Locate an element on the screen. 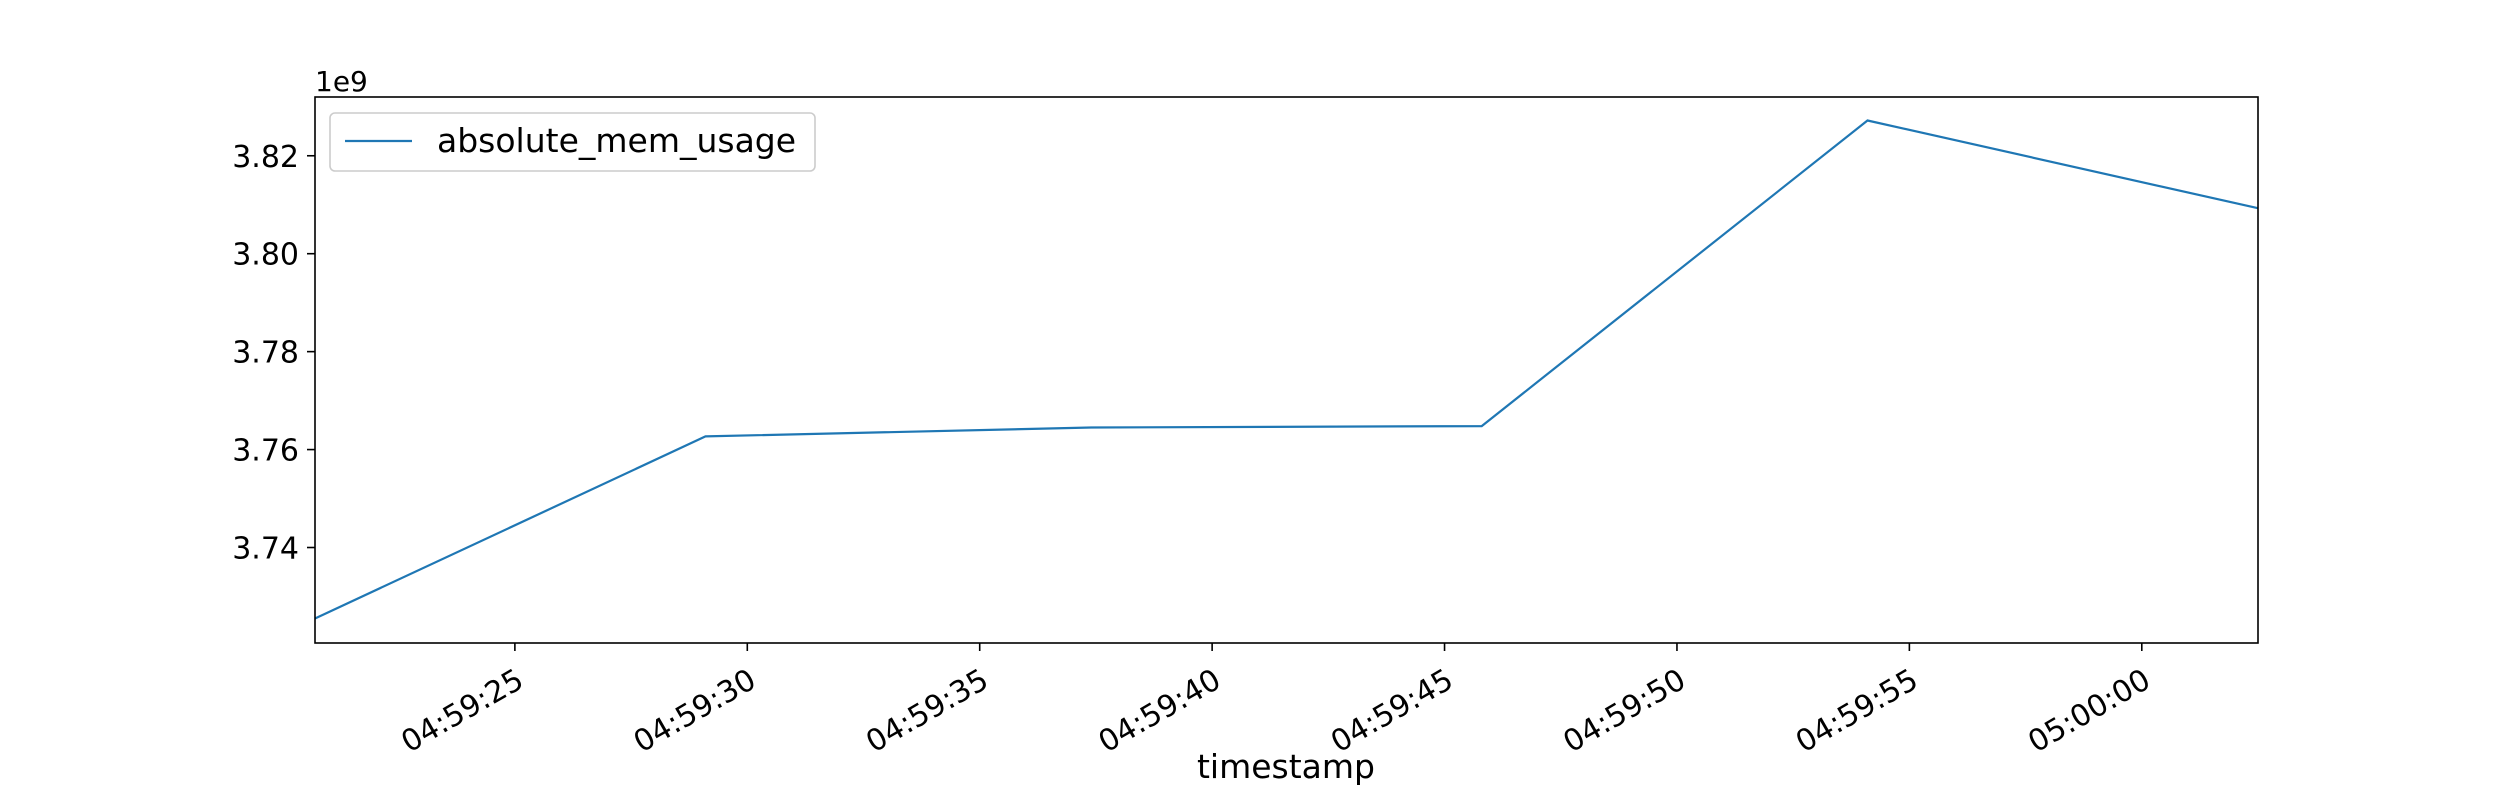  legend-box is located at coordinates (572, 142).